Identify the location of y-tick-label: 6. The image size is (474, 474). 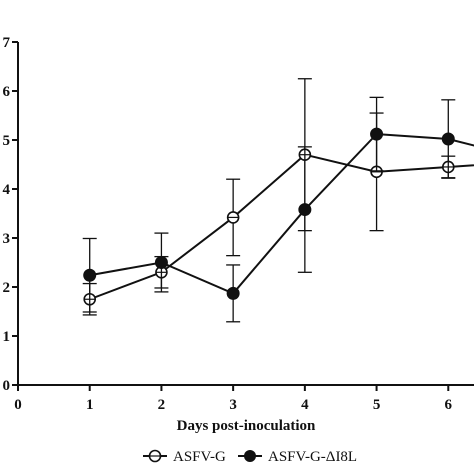
(7, 92).